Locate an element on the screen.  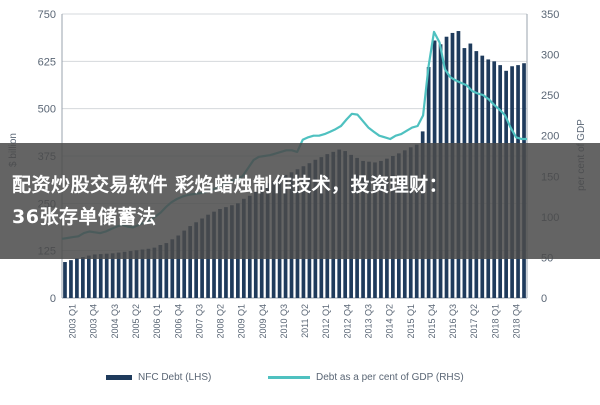
x-tick-label: 2003 Q4 is located at coordinates (94, 321).